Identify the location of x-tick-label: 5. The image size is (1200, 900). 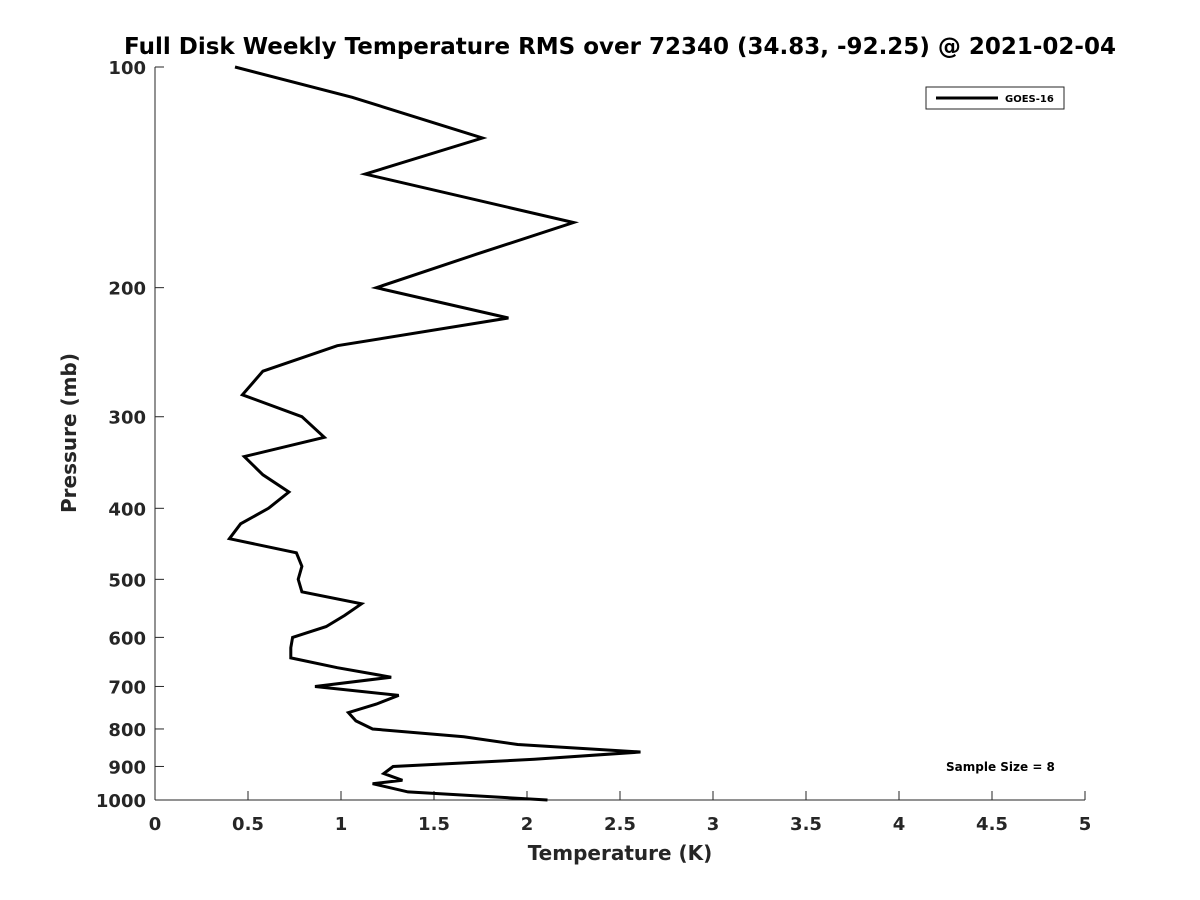
(1085, 824).